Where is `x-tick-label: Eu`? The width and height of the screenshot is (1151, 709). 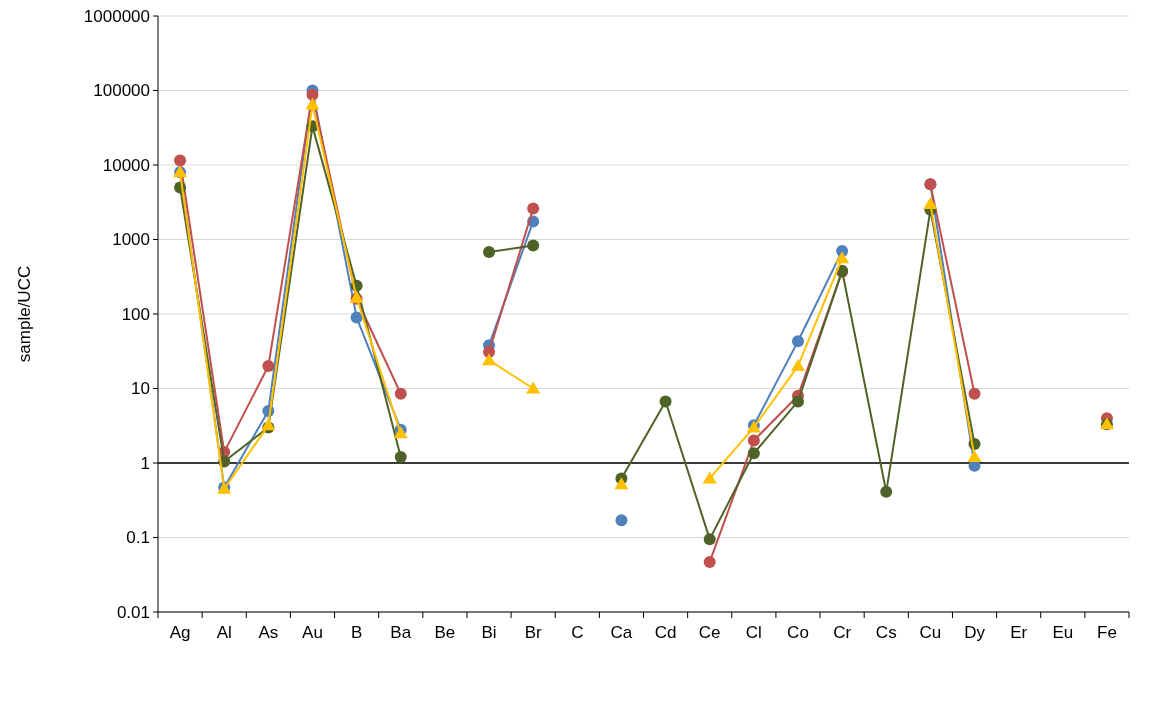
x-tick-label: Eu is located at coordinates (1063, 632).